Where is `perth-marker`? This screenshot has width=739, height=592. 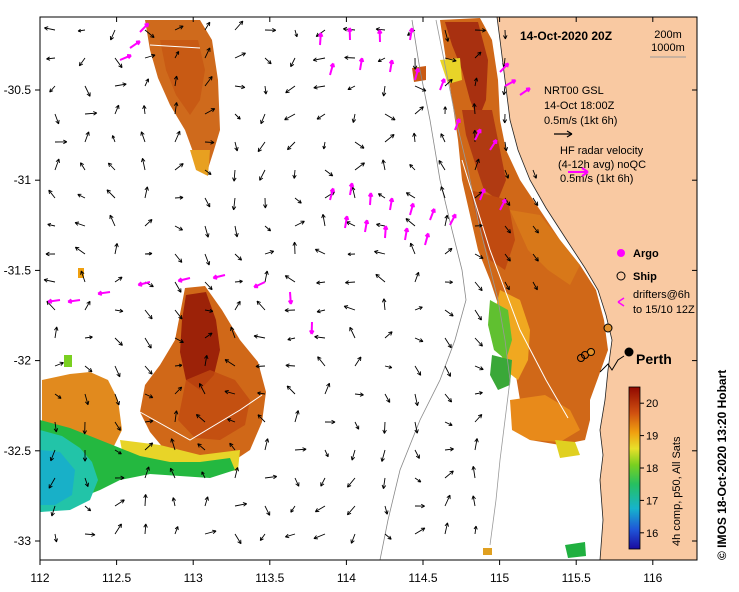 perth-marker is located at coordinates (629, 352).